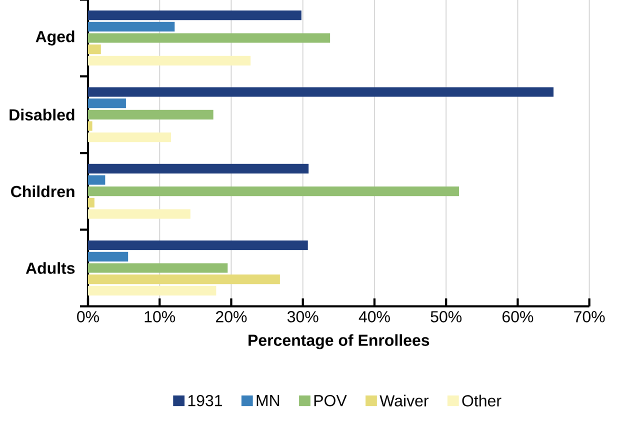 The width and height of the screenshot is (622, 433). I want to click on x-tick-label: 70%, so click(589, 316).